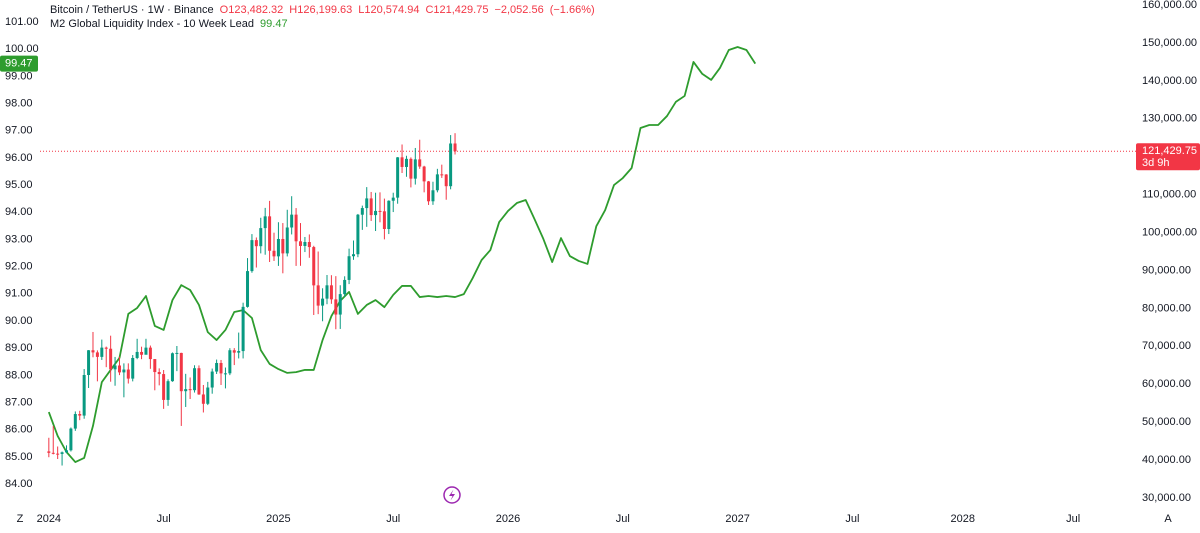 The width and height of the screenshot is (1200, 533). Describe the element at coordinates (1169, 5) in the screenshot. I see `y2-tick-label: 160,000.00` at that location.